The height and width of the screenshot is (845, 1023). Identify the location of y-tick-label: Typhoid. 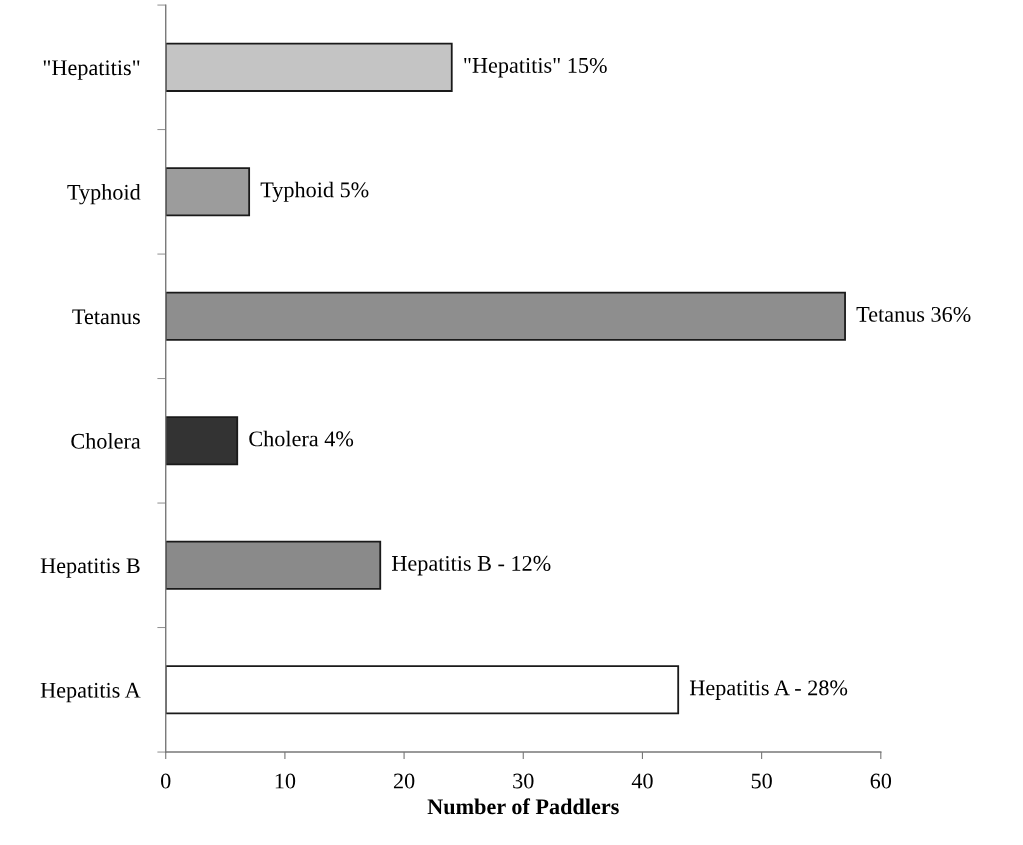
(104, 194).